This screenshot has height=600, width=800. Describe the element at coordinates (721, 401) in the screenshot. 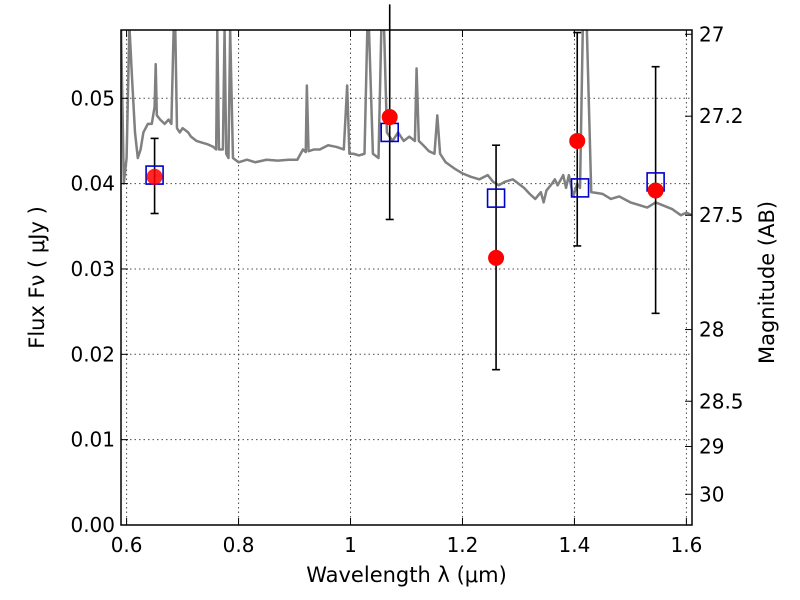

I see `mag-tick-label: 28.5` at that location.